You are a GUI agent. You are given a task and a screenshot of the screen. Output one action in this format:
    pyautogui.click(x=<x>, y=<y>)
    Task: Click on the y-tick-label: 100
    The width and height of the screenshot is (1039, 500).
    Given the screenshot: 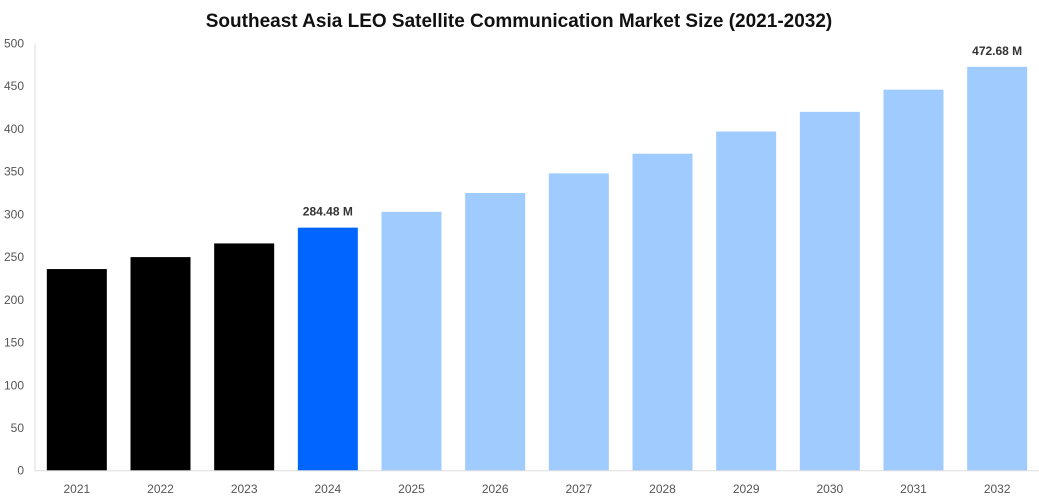 What is the action you would take?
    pyautogui.click(x=14, y=385)
    